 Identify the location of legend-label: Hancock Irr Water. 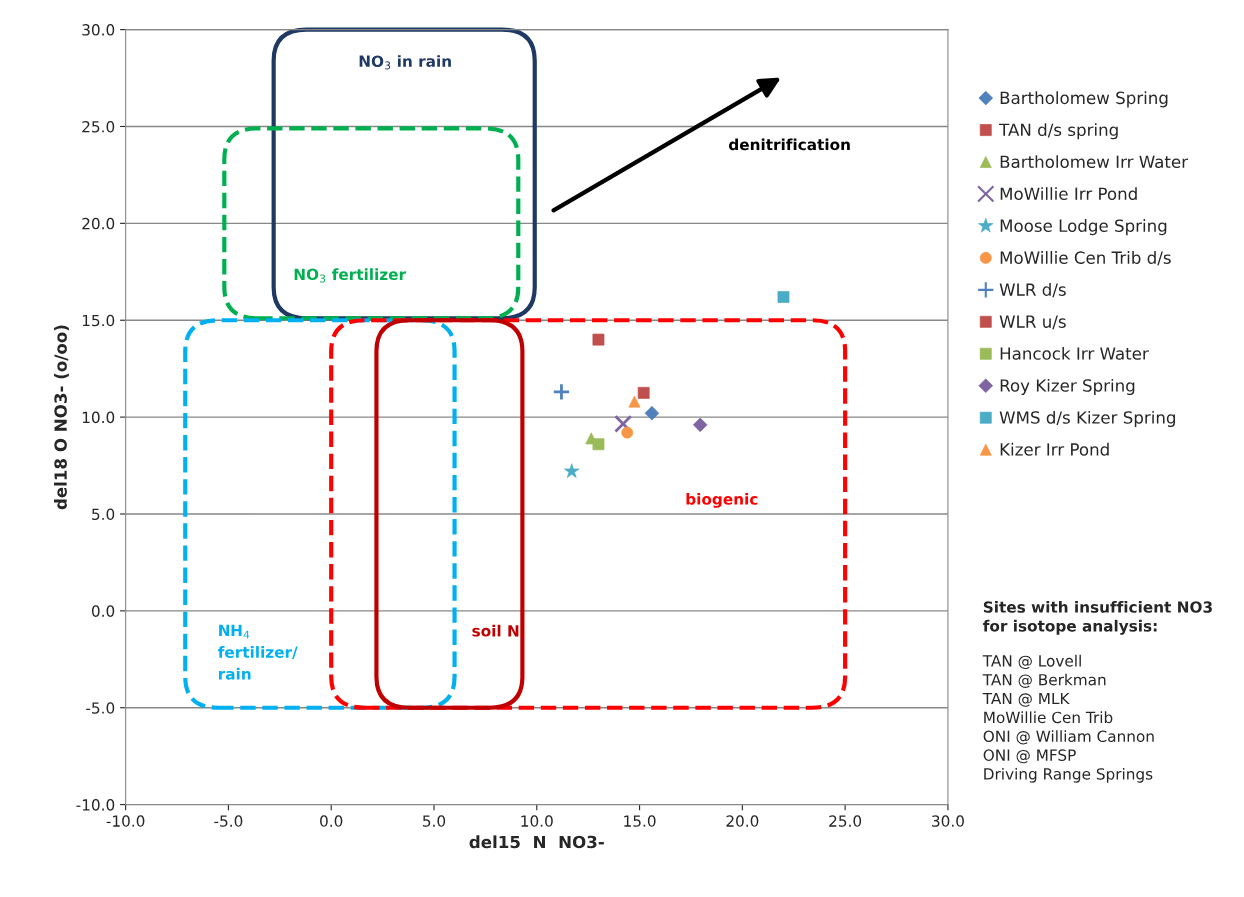
(1074, 353).